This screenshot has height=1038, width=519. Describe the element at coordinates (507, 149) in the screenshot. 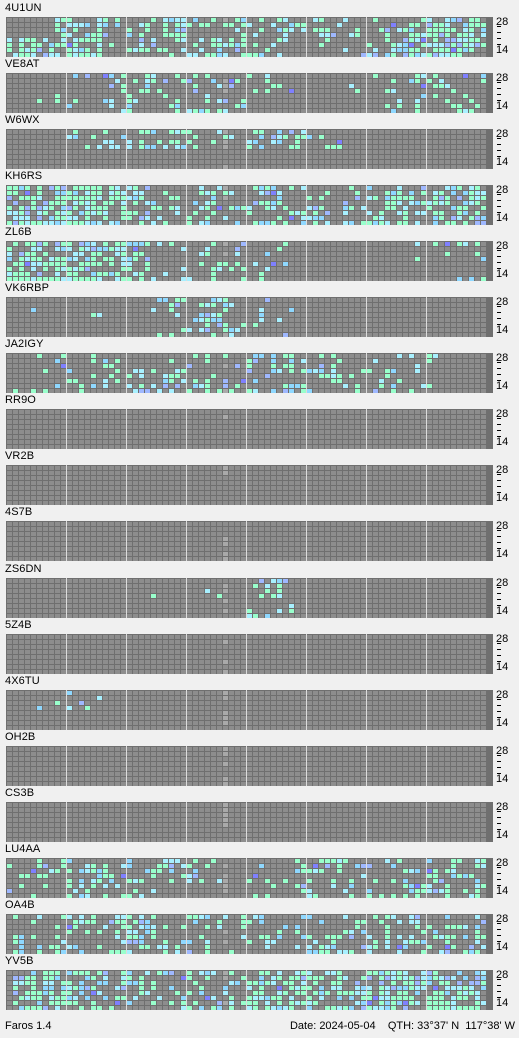

I see `band-scale: 28 14` at that location.